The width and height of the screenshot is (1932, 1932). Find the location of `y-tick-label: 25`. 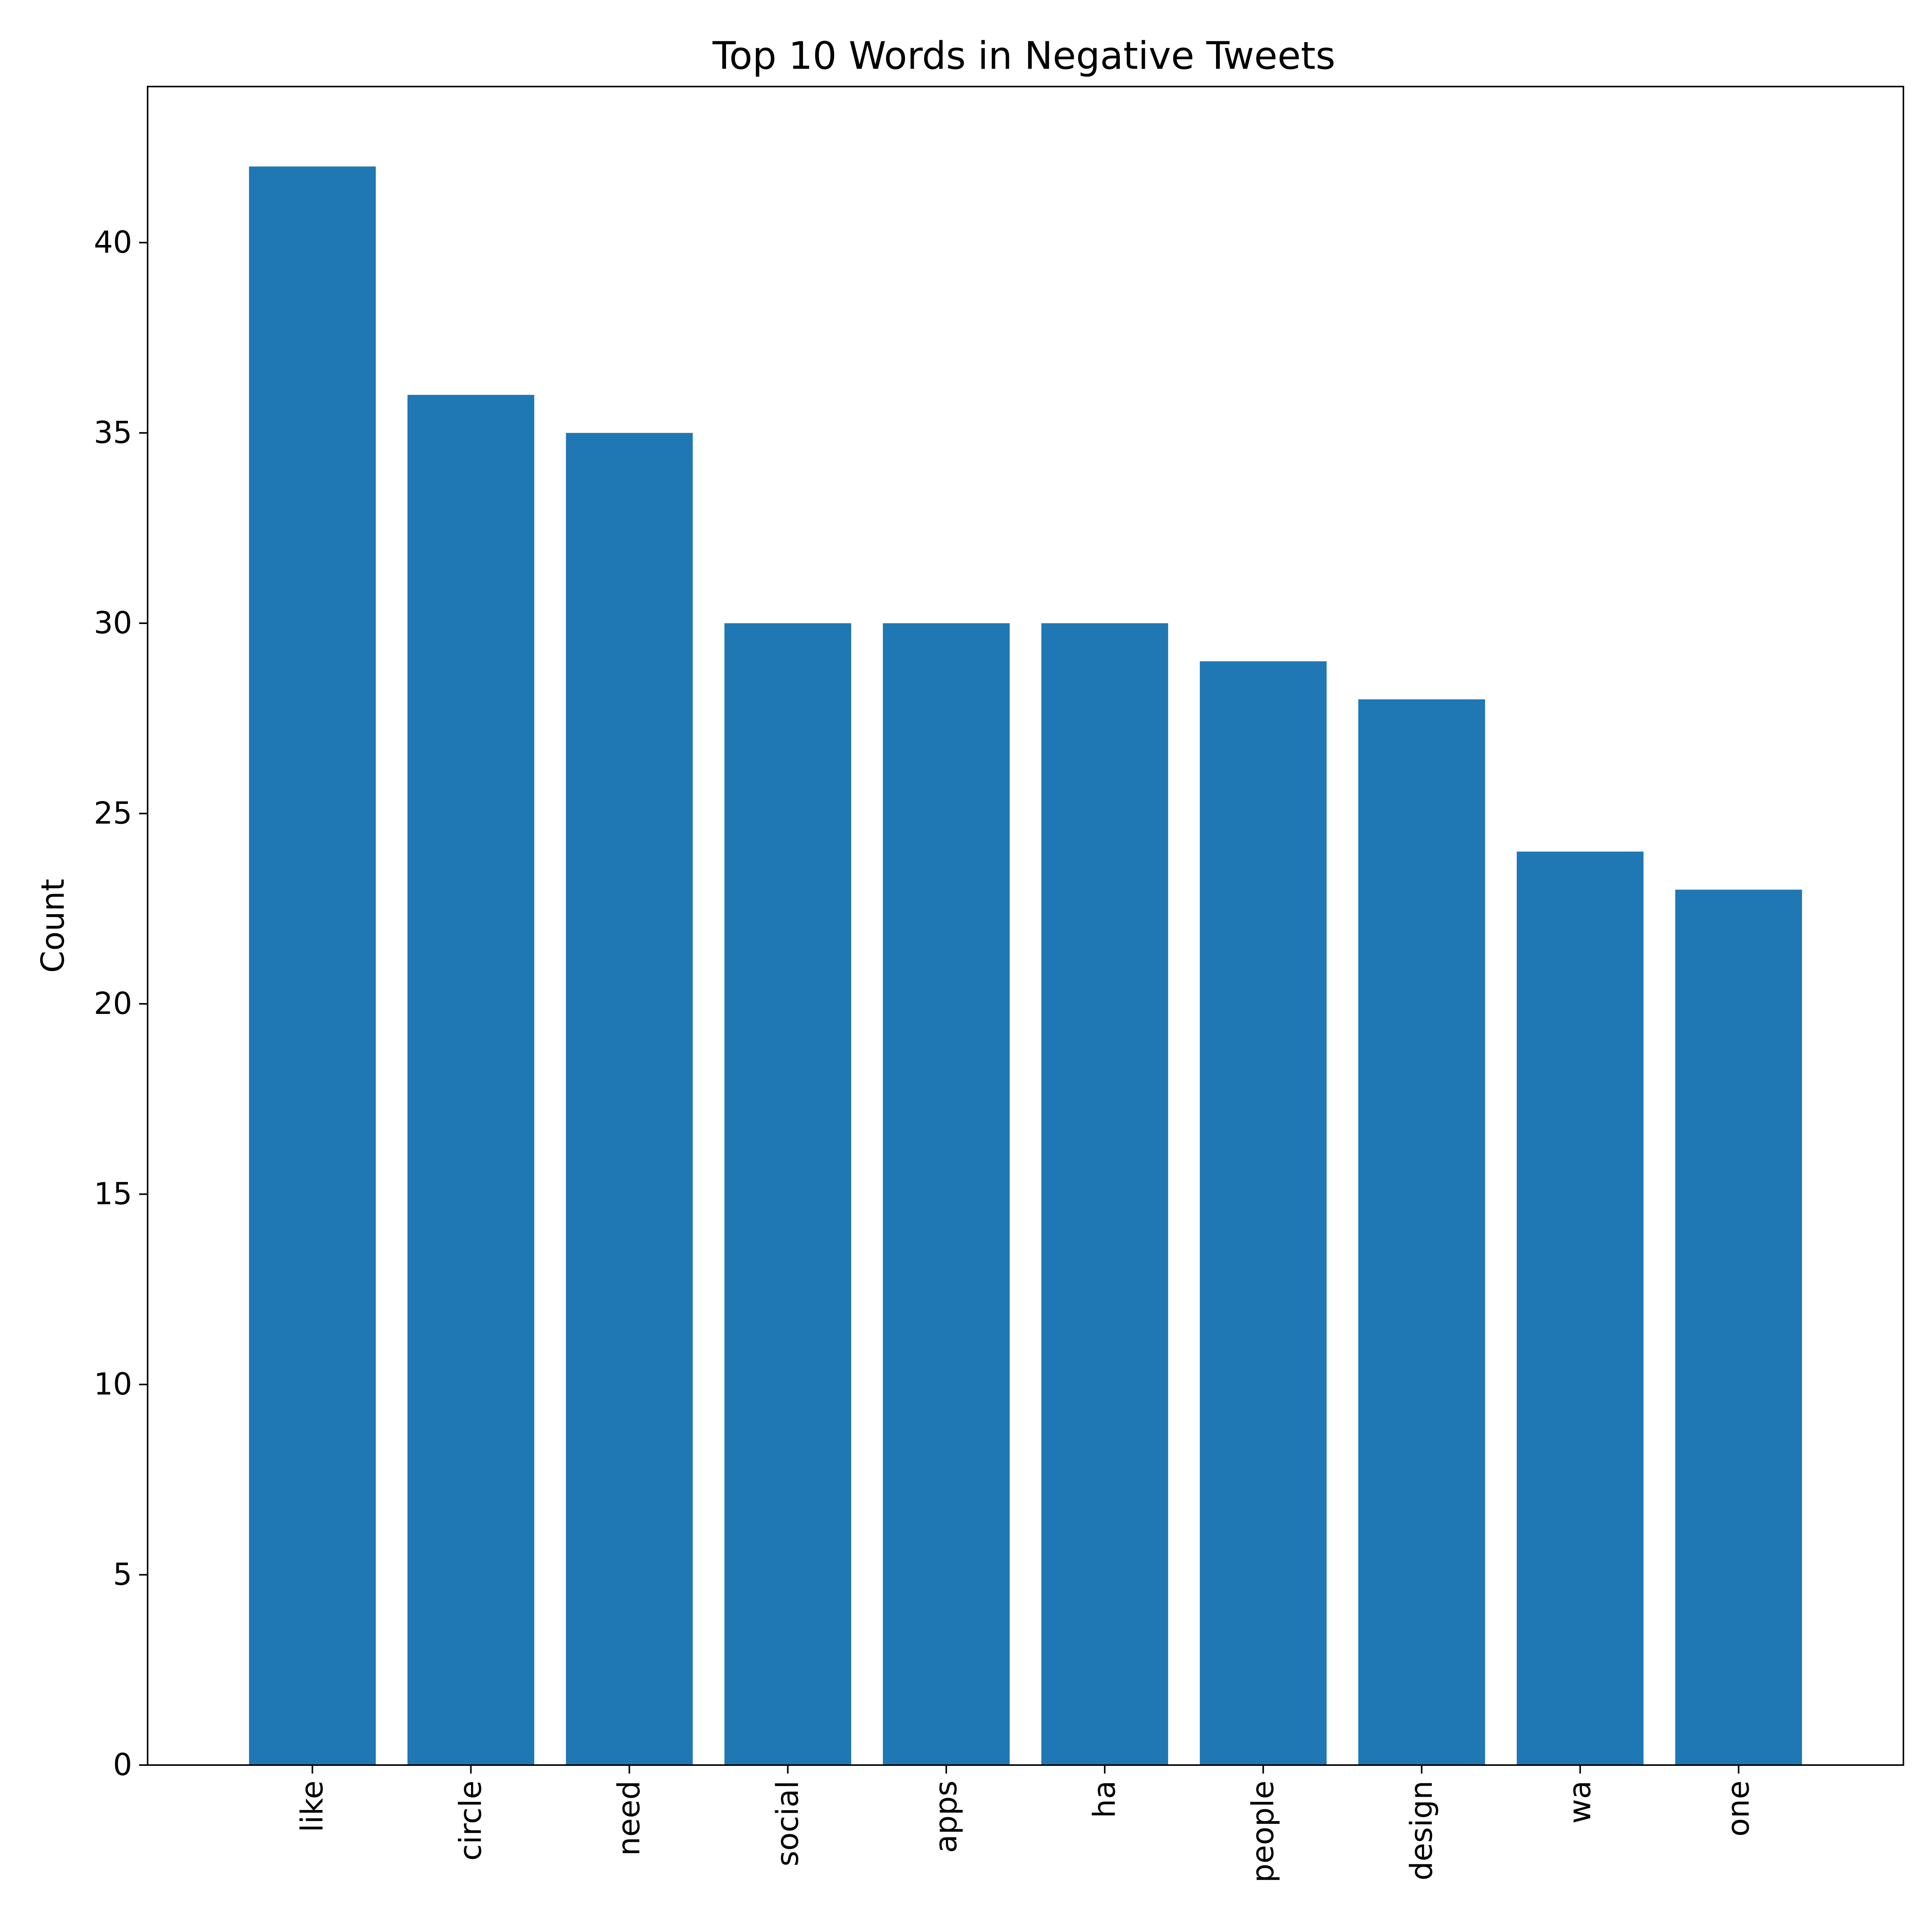

y-tick-label: 25 is located at coordinates (113, 814).